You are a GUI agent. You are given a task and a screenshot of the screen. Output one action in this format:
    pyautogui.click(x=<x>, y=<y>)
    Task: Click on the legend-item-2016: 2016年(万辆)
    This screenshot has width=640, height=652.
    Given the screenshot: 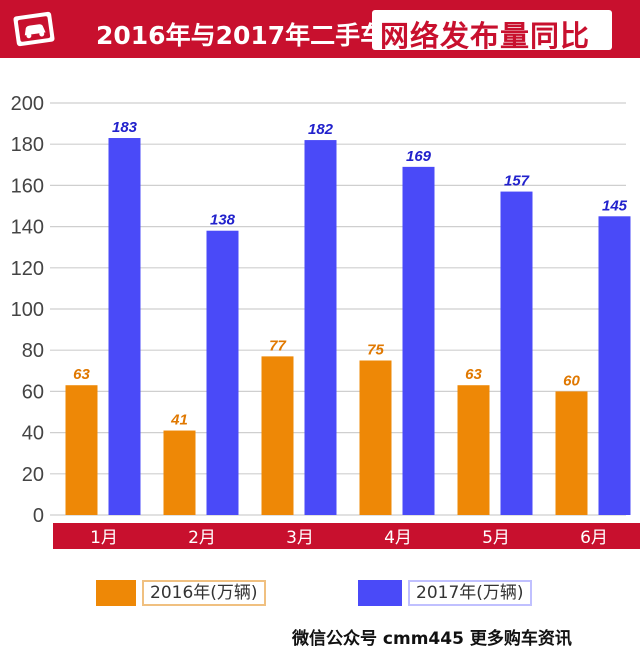 What is the action you would take?
    pyautogui.click(x=191, y=593)
    